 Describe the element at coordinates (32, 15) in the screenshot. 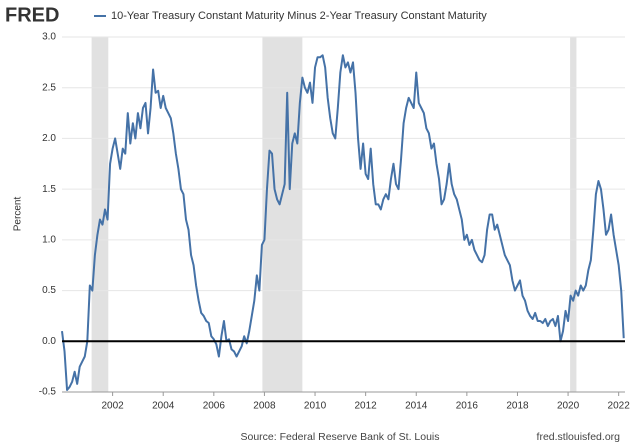

I see `logo: FRED` at that location.